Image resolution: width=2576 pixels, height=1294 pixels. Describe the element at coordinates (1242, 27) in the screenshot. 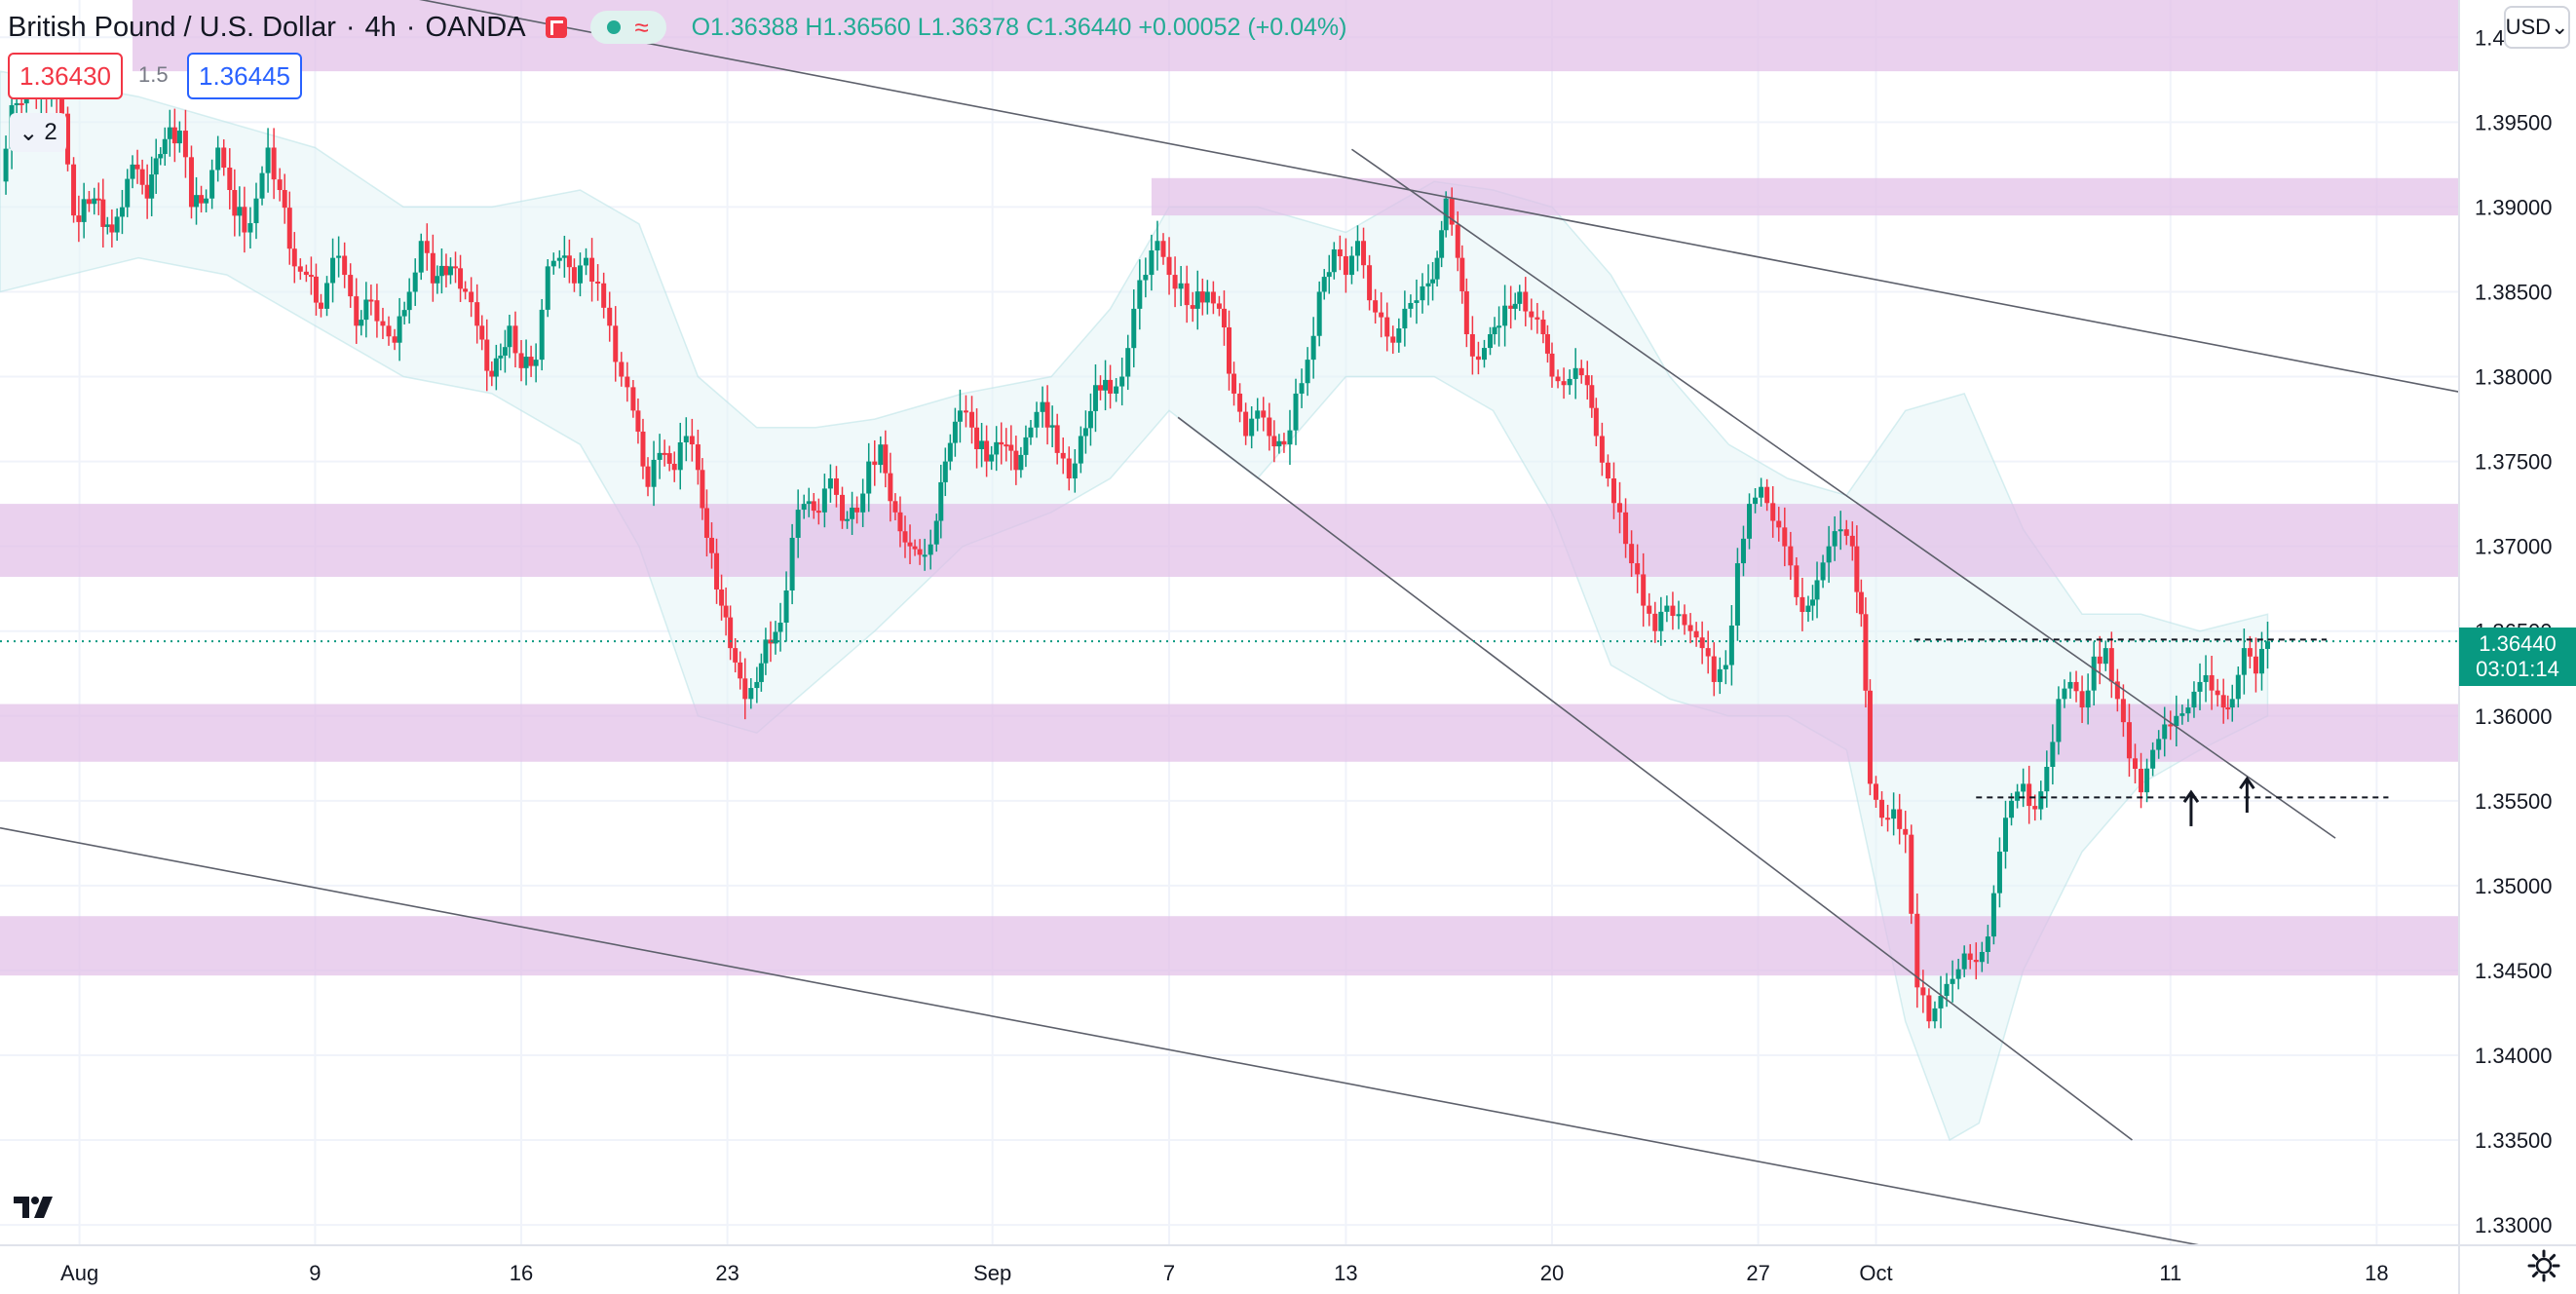

I see `change-value: +0.00052 (+0.04%)` at that location.